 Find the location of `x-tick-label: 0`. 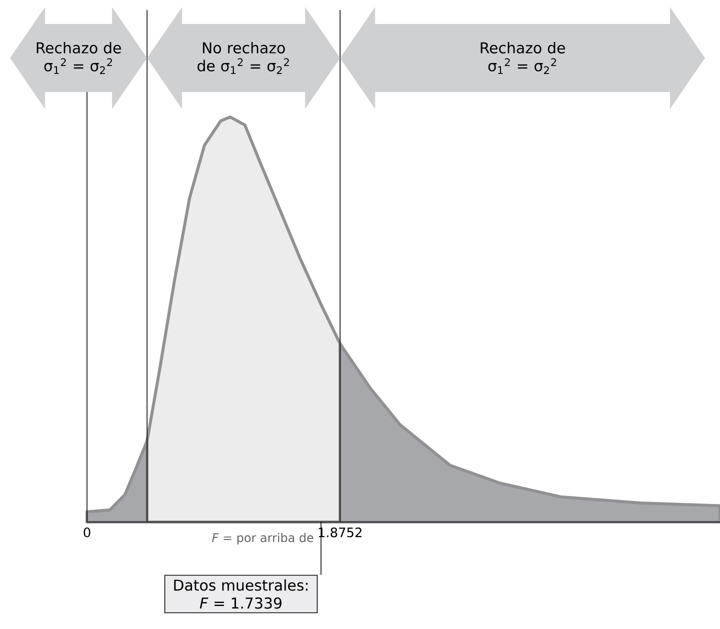

x-tick-label: 0 is located at coordinates (87, 533).